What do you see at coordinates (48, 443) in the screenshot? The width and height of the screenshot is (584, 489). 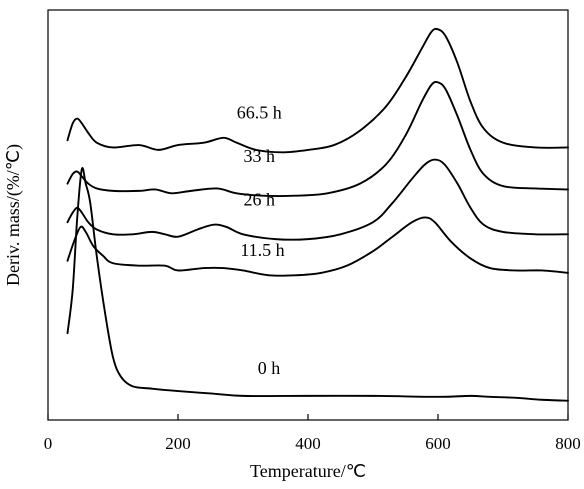 I see `x-tick-label: 0` at bounding box center [48, 443].